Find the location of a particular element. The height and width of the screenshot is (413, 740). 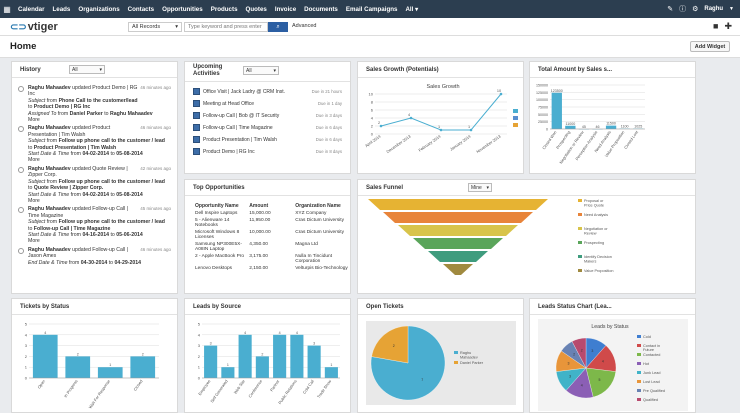

history-text: Product Demo | RG Inc is located at coordinates (62, 107).